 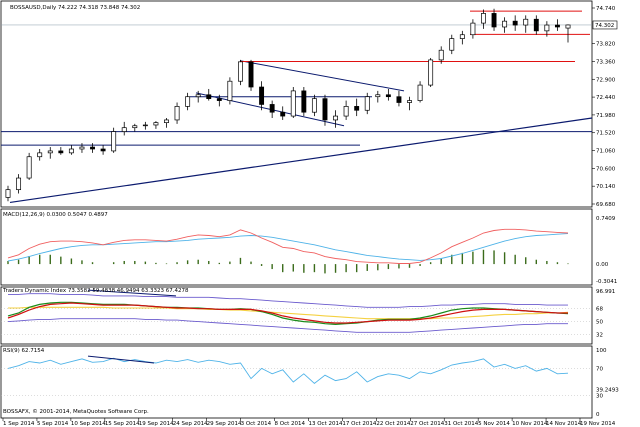 What do you see at coordinates (256, 424) in the screenshot?
I see `date-axis-label: 3 Oct 2014` at bounding box center [256, 424].